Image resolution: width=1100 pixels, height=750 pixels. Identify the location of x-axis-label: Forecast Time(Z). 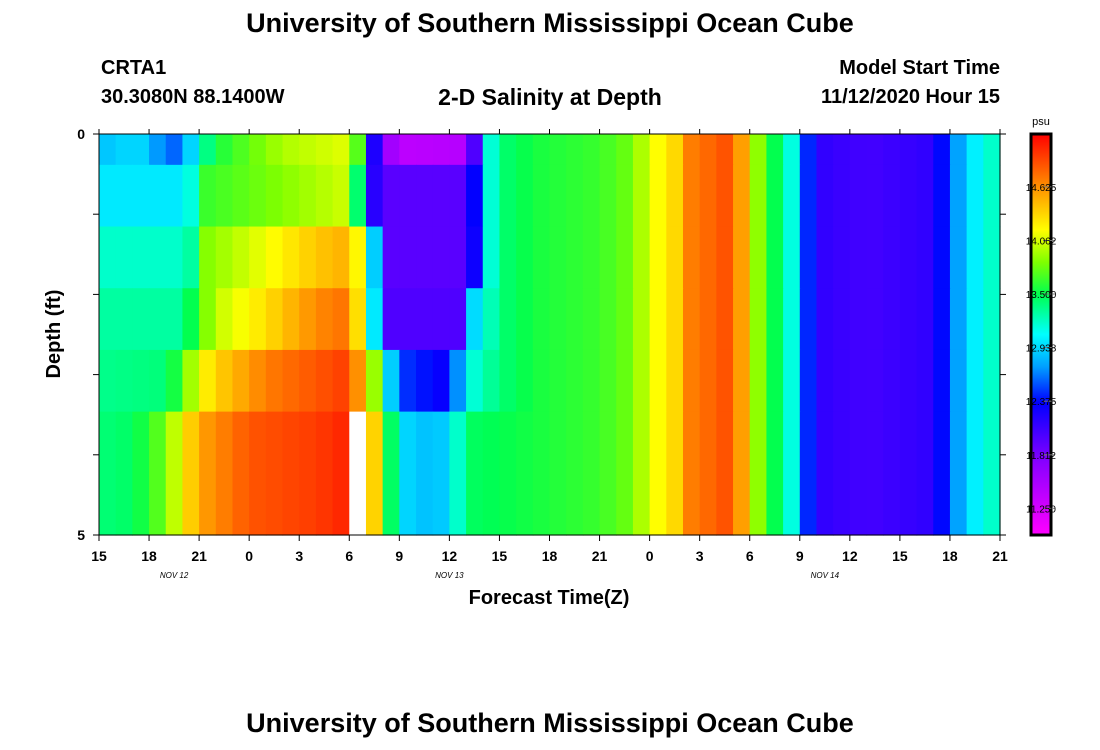
(549, 598).